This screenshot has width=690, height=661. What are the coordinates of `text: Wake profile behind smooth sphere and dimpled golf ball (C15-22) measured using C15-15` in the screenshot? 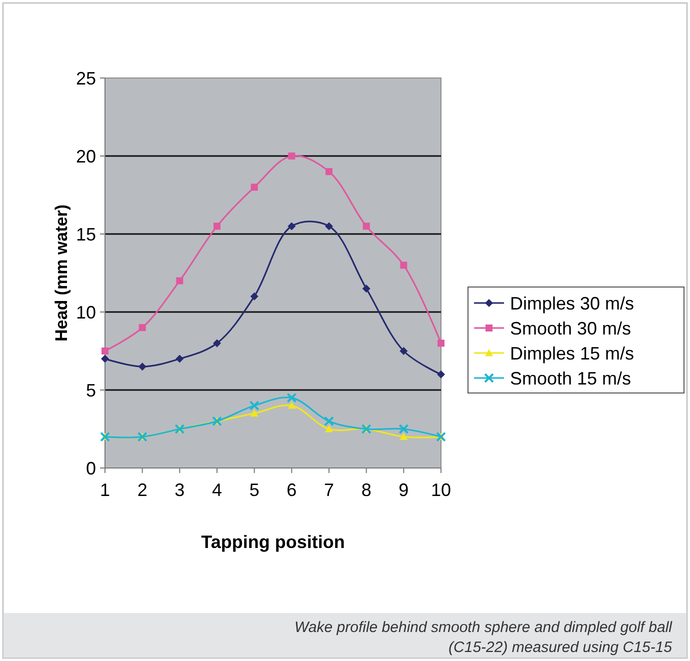 It's located at (483, 637).